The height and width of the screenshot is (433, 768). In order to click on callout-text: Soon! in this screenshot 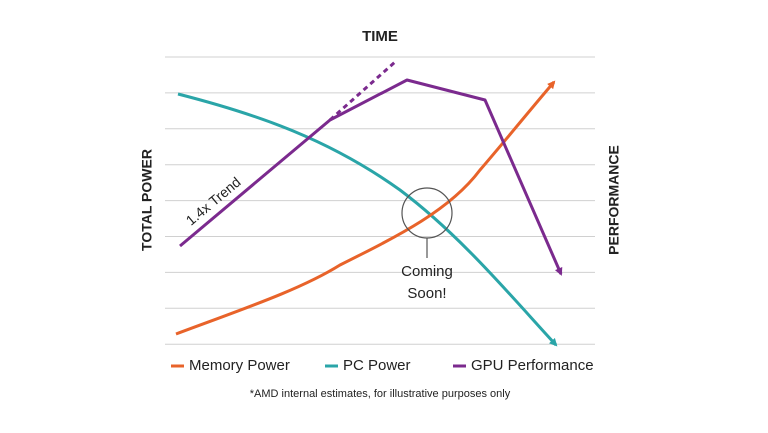, I will do `click(426, 293)`.